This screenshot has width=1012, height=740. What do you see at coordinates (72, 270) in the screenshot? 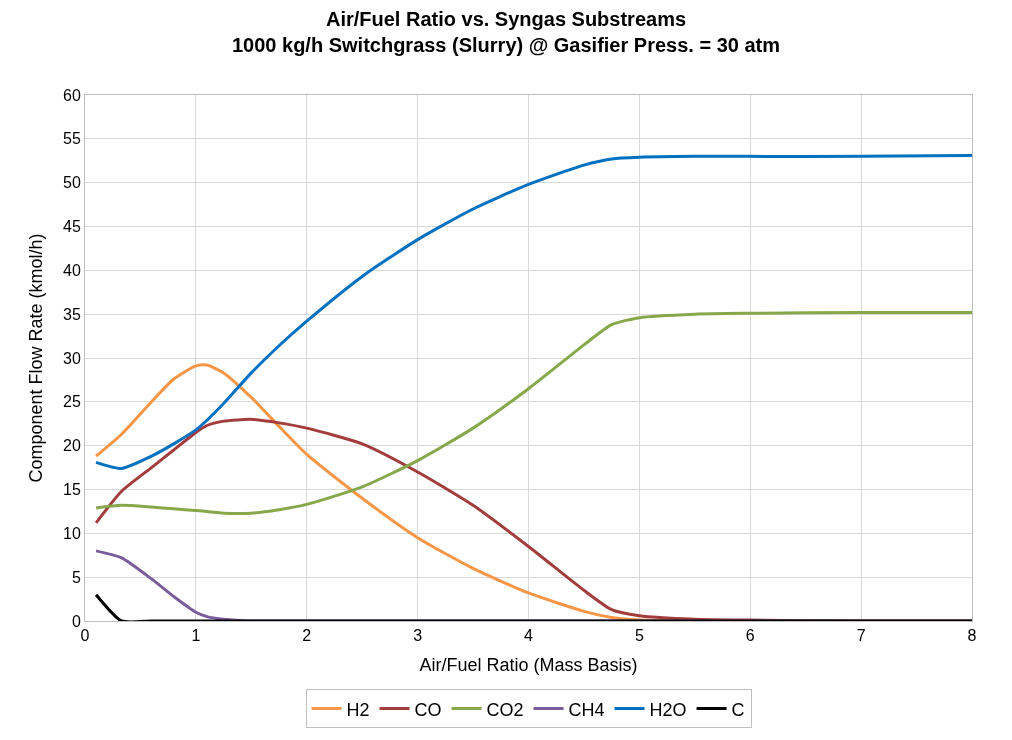
I see `y-tick-label: 40` at bounding box center [72, 270].